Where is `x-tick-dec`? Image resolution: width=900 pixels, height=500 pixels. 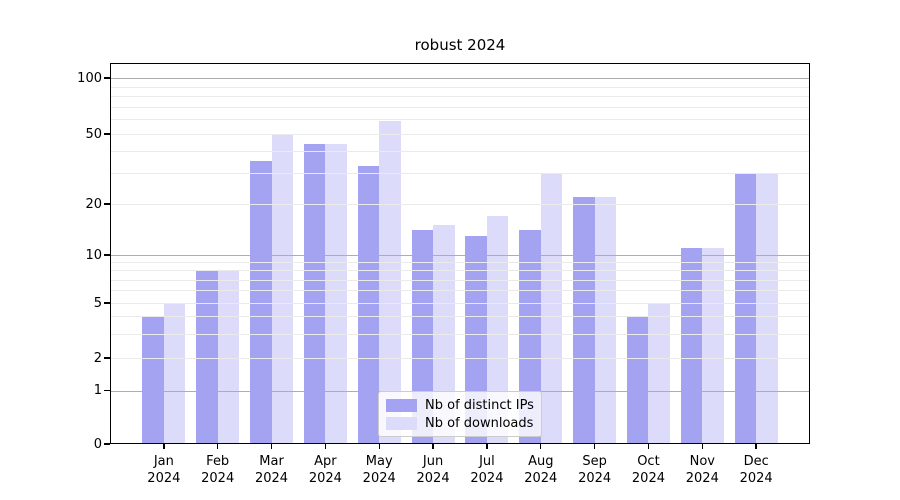 x-tick-dec is located at coordinates (756, 446).